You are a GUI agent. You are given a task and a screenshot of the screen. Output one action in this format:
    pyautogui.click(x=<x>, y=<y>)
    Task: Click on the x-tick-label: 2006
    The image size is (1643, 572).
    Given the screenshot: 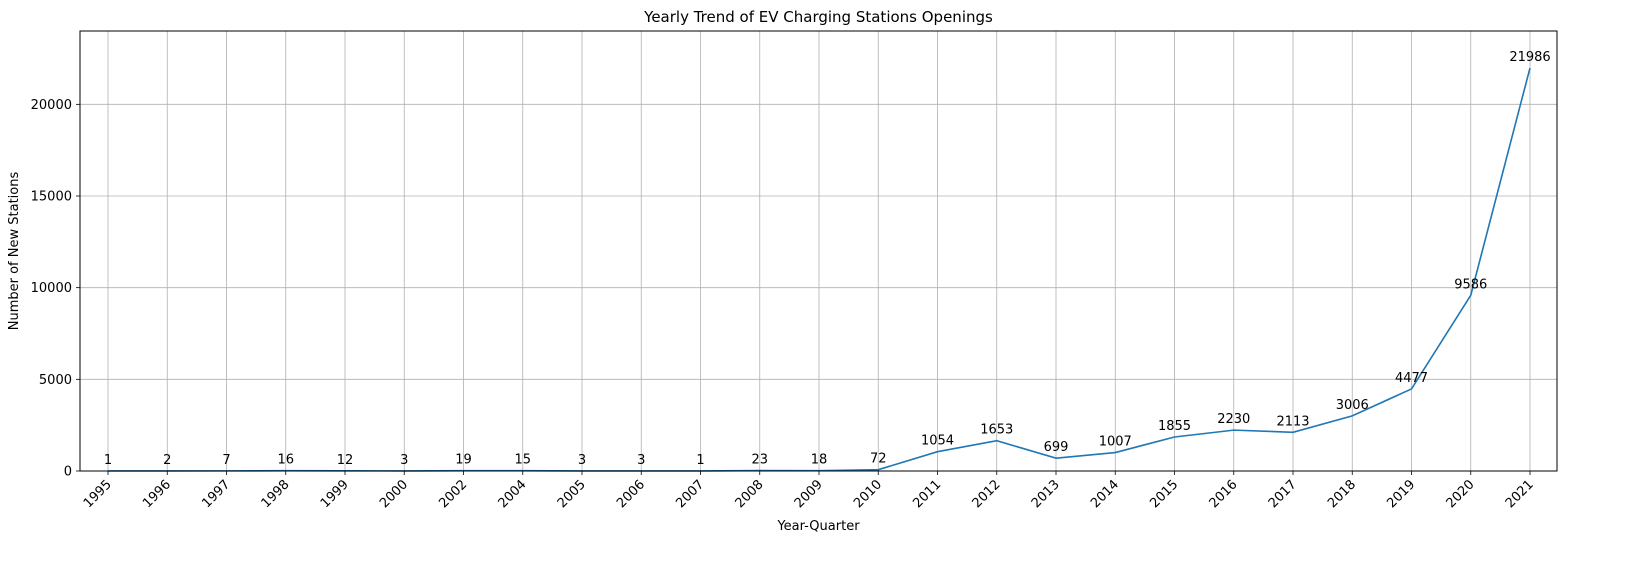 What is the action you would take?
    pyautogui.click(x=631, y=494)
    